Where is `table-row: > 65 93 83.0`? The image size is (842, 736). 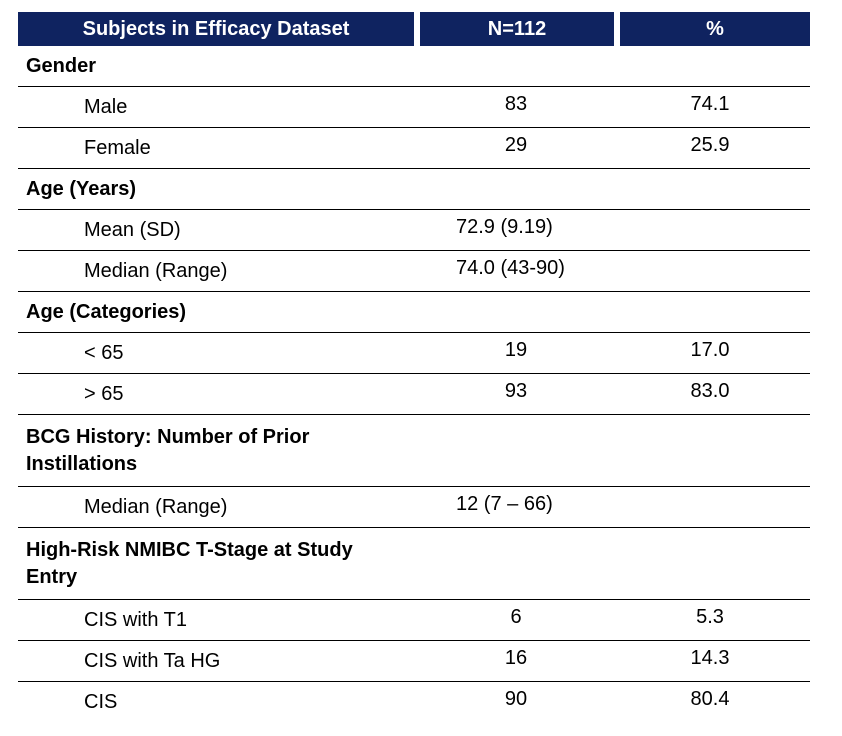 table-row: > 65 93 83.0 is located at coordinates (414, 394).